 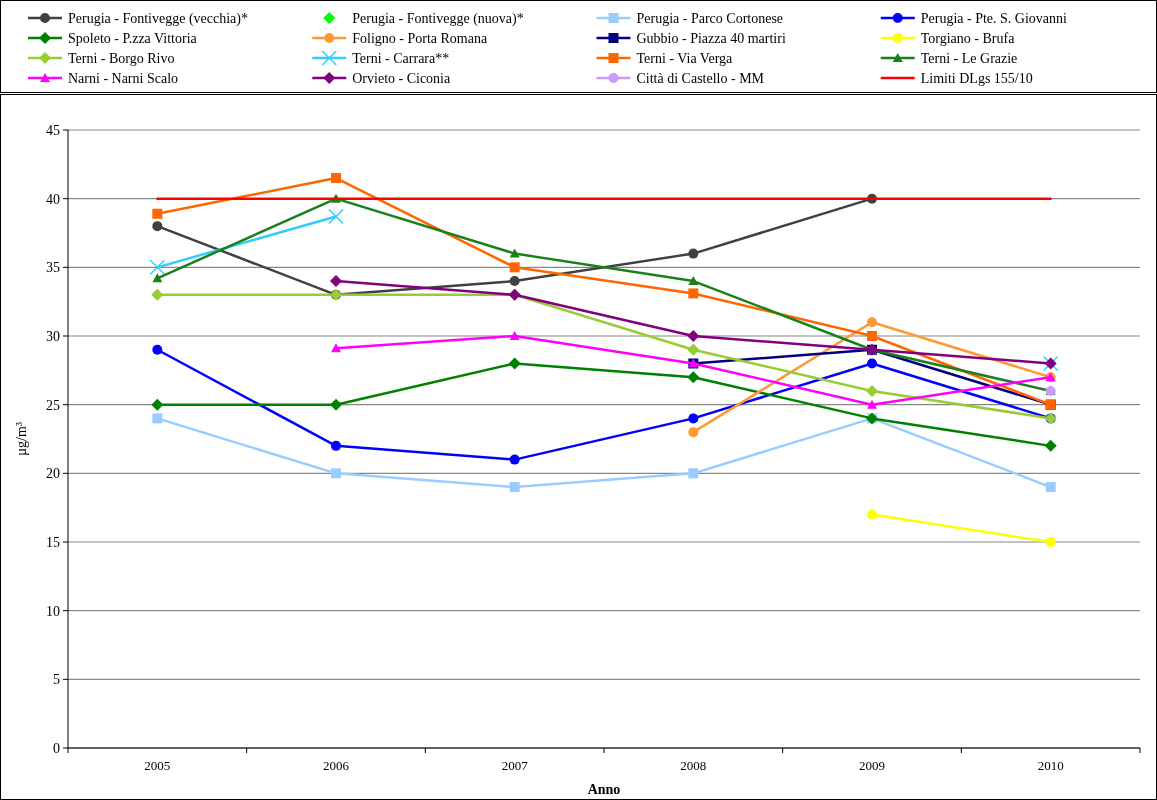 What do you see at coordinates (401, 58) in the screenshot?
I see `legend-label: Terni - Carrara**` at bounding box center [401, 58].